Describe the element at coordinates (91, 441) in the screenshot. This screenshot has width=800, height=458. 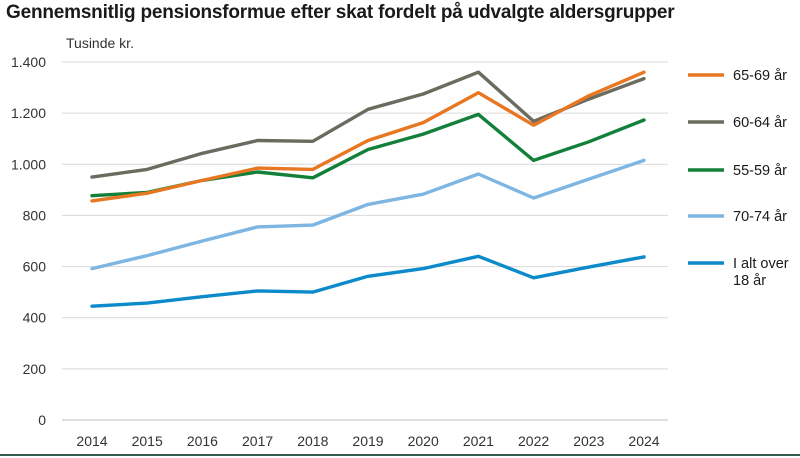
I see `x-tick-label: 2014` at that location.